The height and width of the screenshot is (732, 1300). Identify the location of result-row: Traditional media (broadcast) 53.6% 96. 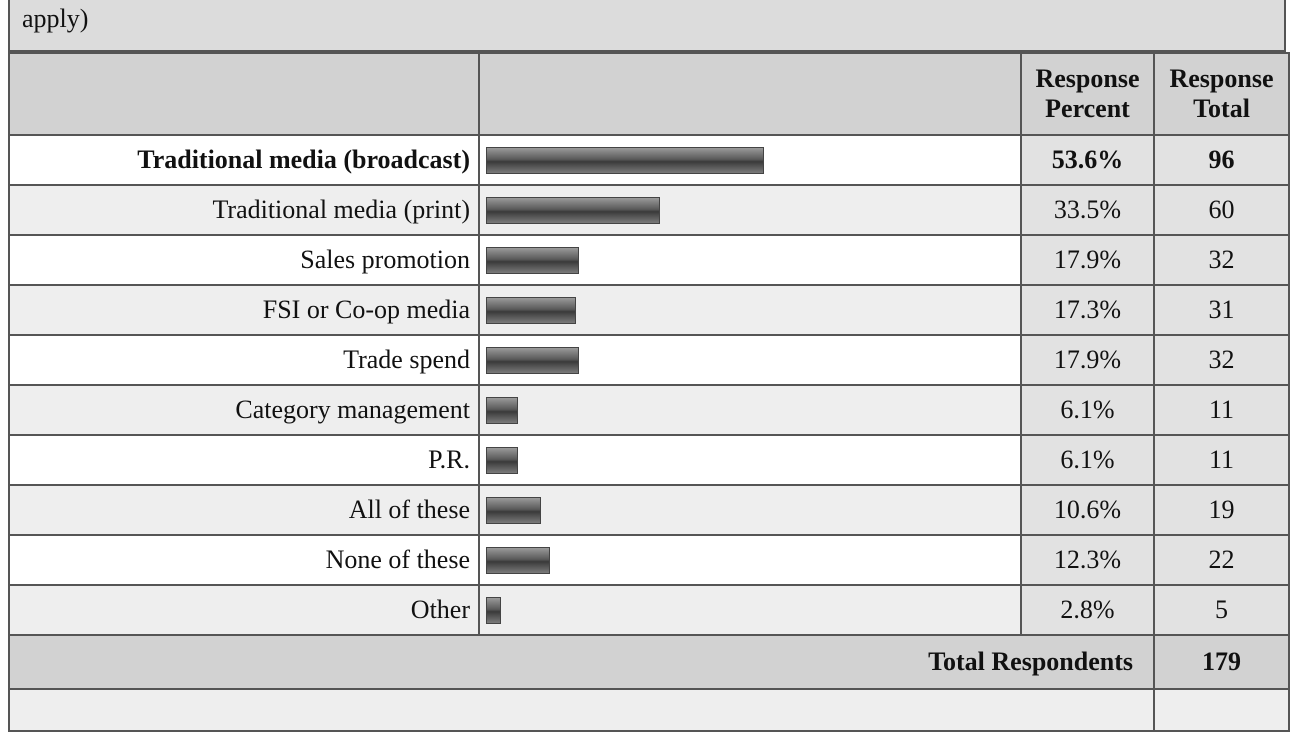
(649, 160).